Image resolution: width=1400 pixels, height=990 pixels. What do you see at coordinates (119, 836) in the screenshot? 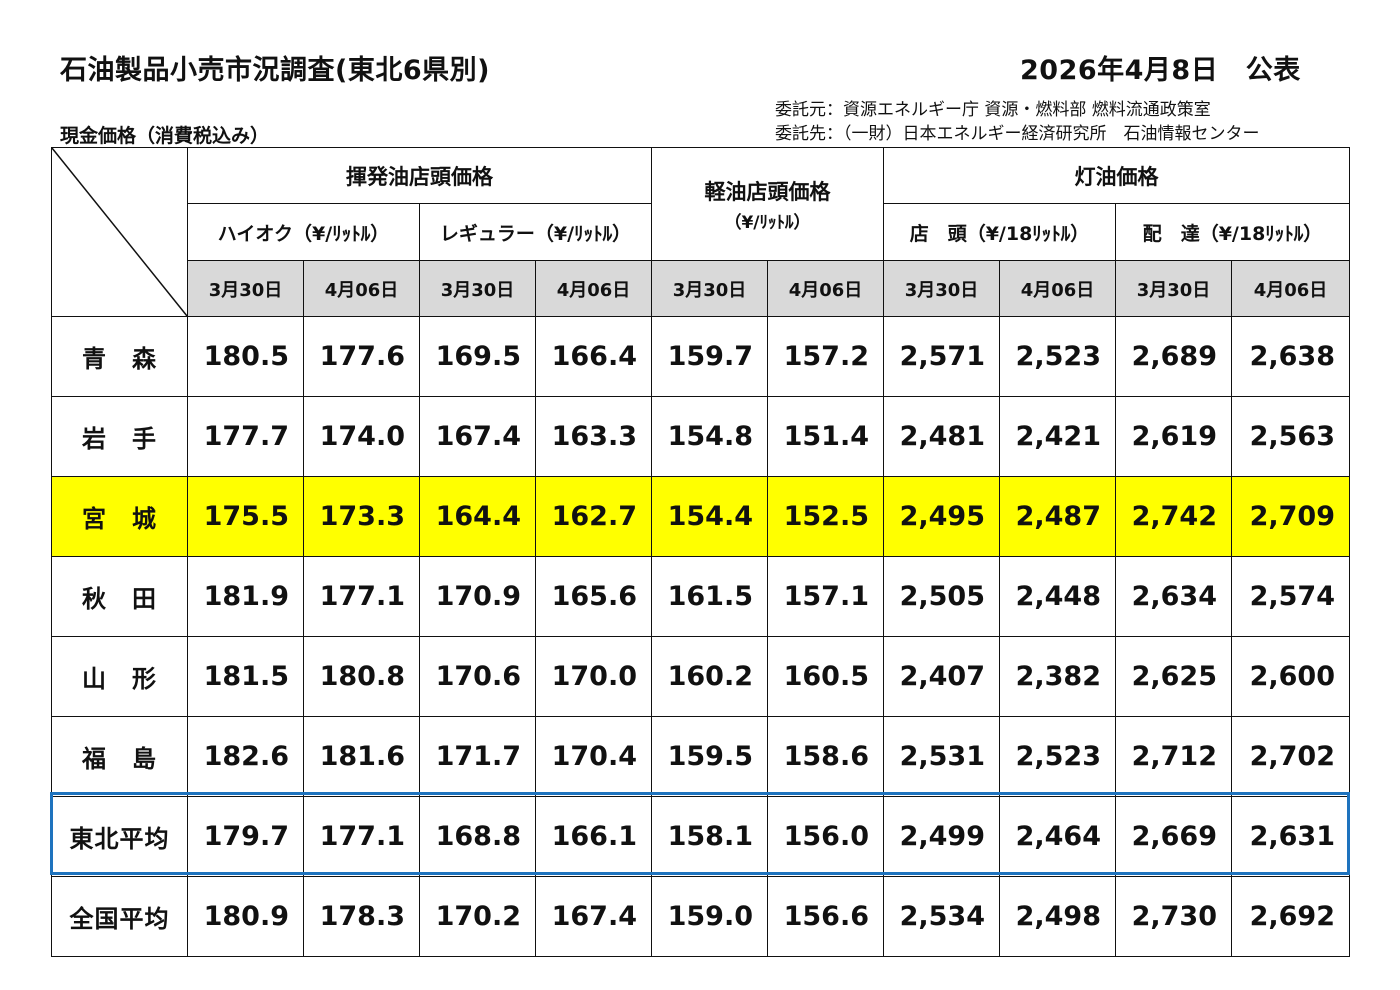
I see `prefecture-name: 東北平均` at bounding box center [119, 836].